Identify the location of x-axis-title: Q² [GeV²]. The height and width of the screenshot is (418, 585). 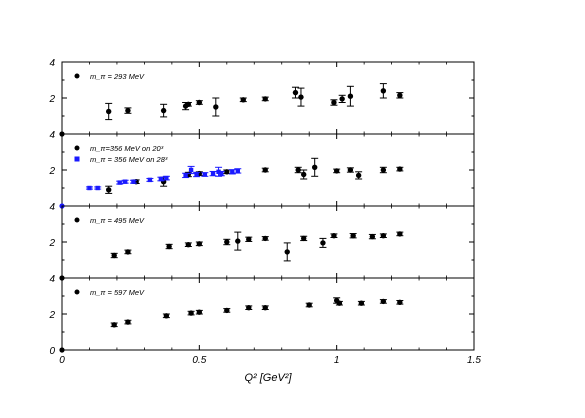
(268, 378).